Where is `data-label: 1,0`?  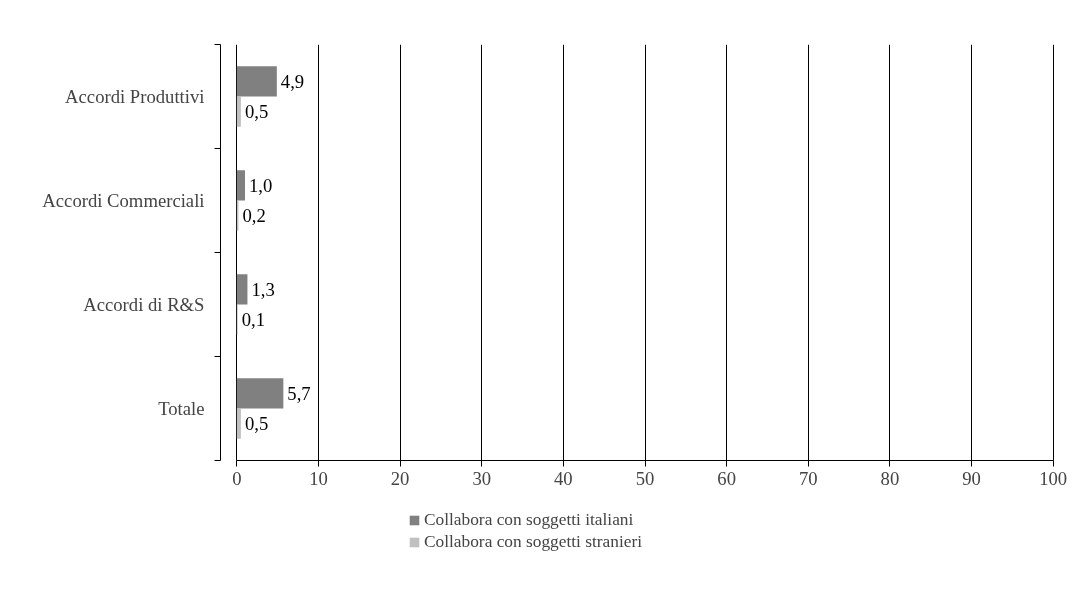
data-label: 1,0 is located at coordinates (260, 185).